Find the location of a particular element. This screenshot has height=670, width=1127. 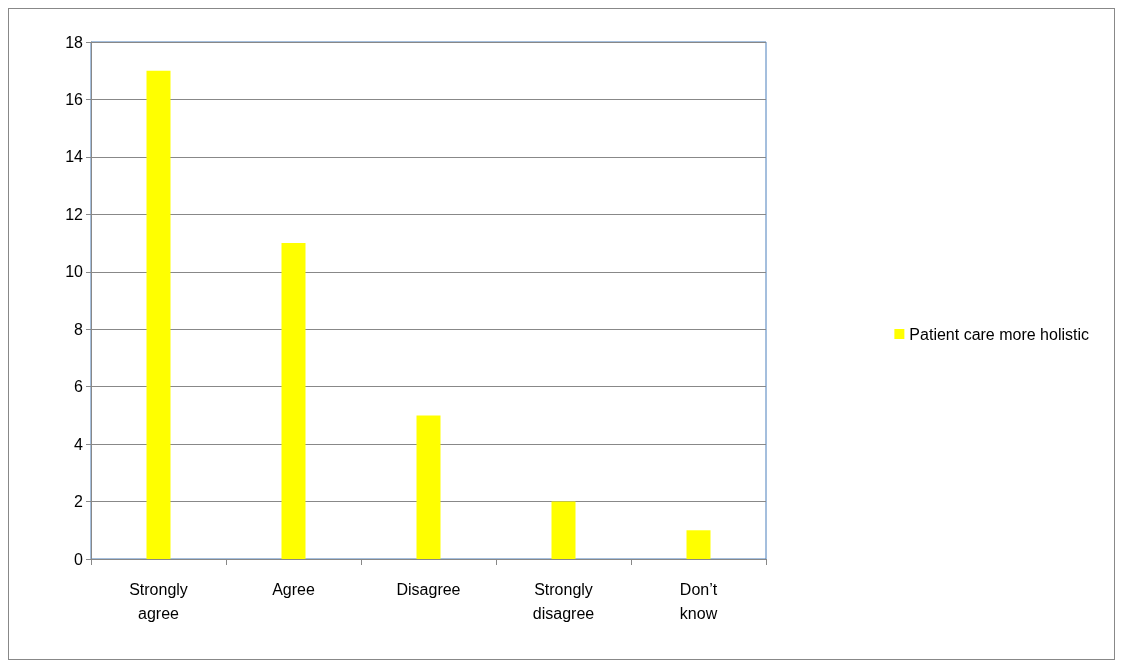

y-tick-label: 16 is located at coordinates (74, 99).